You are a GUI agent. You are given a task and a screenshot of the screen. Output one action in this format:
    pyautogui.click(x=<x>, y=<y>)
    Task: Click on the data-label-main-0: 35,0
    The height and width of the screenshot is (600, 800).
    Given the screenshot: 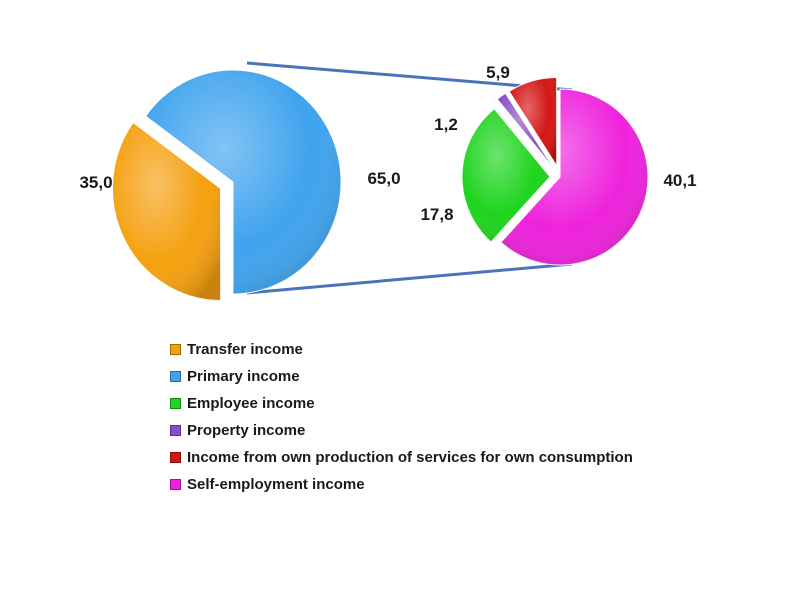 What is the action you would take?
    pyautogui.click(x=95, y=182)
    